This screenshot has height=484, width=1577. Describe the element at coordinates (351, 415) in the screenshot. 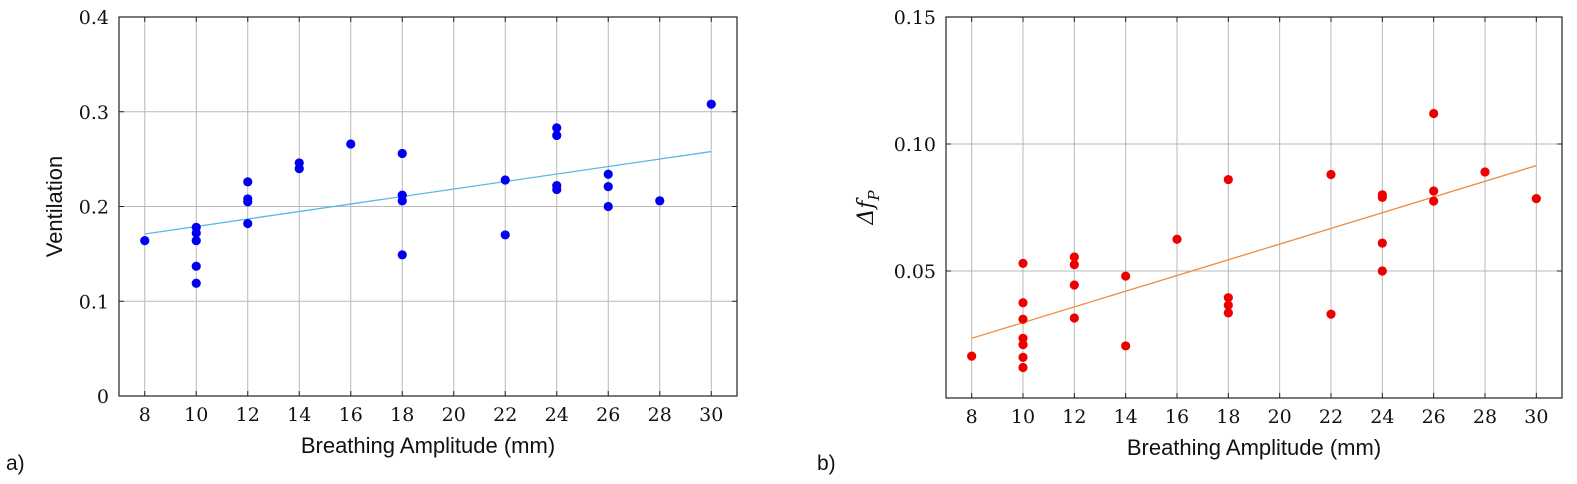

I see `panel-a-x-tick-label: 16` at that location.